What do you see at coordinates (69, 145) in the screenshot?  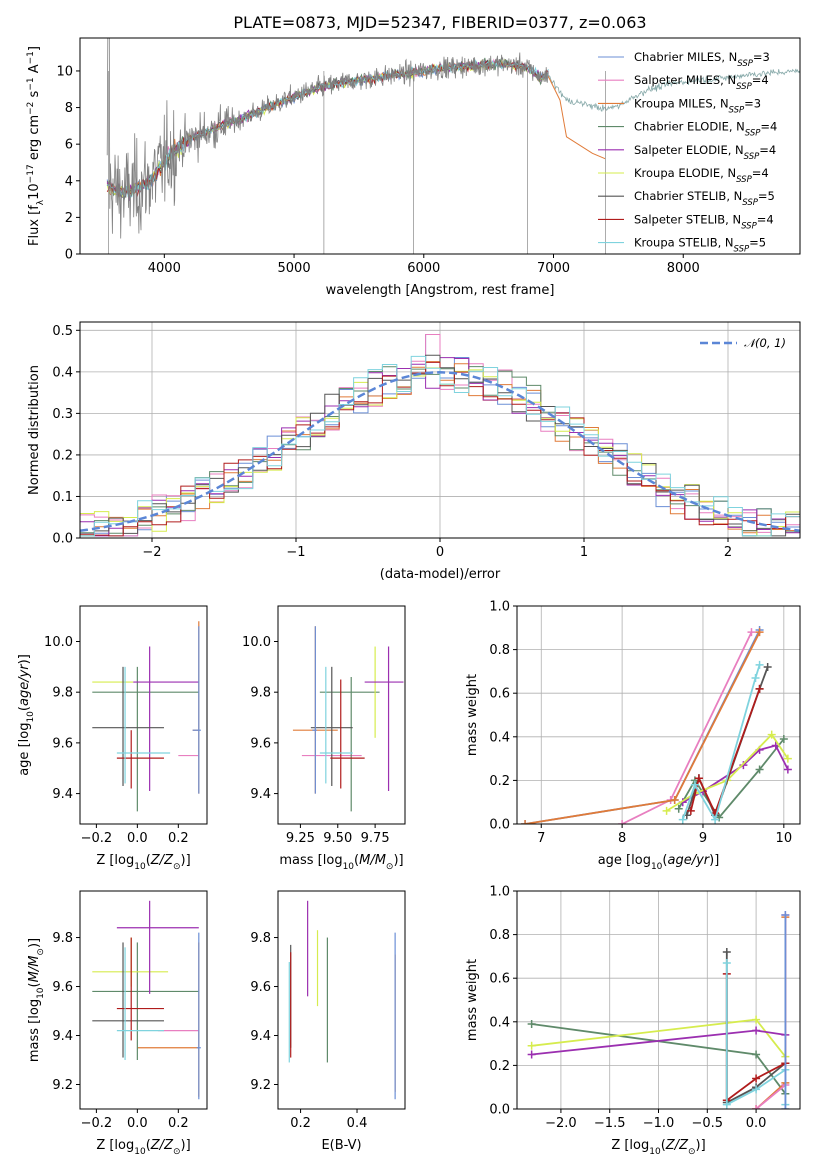 I see `y-tick-label: 6` at bounding box center [69, 145].